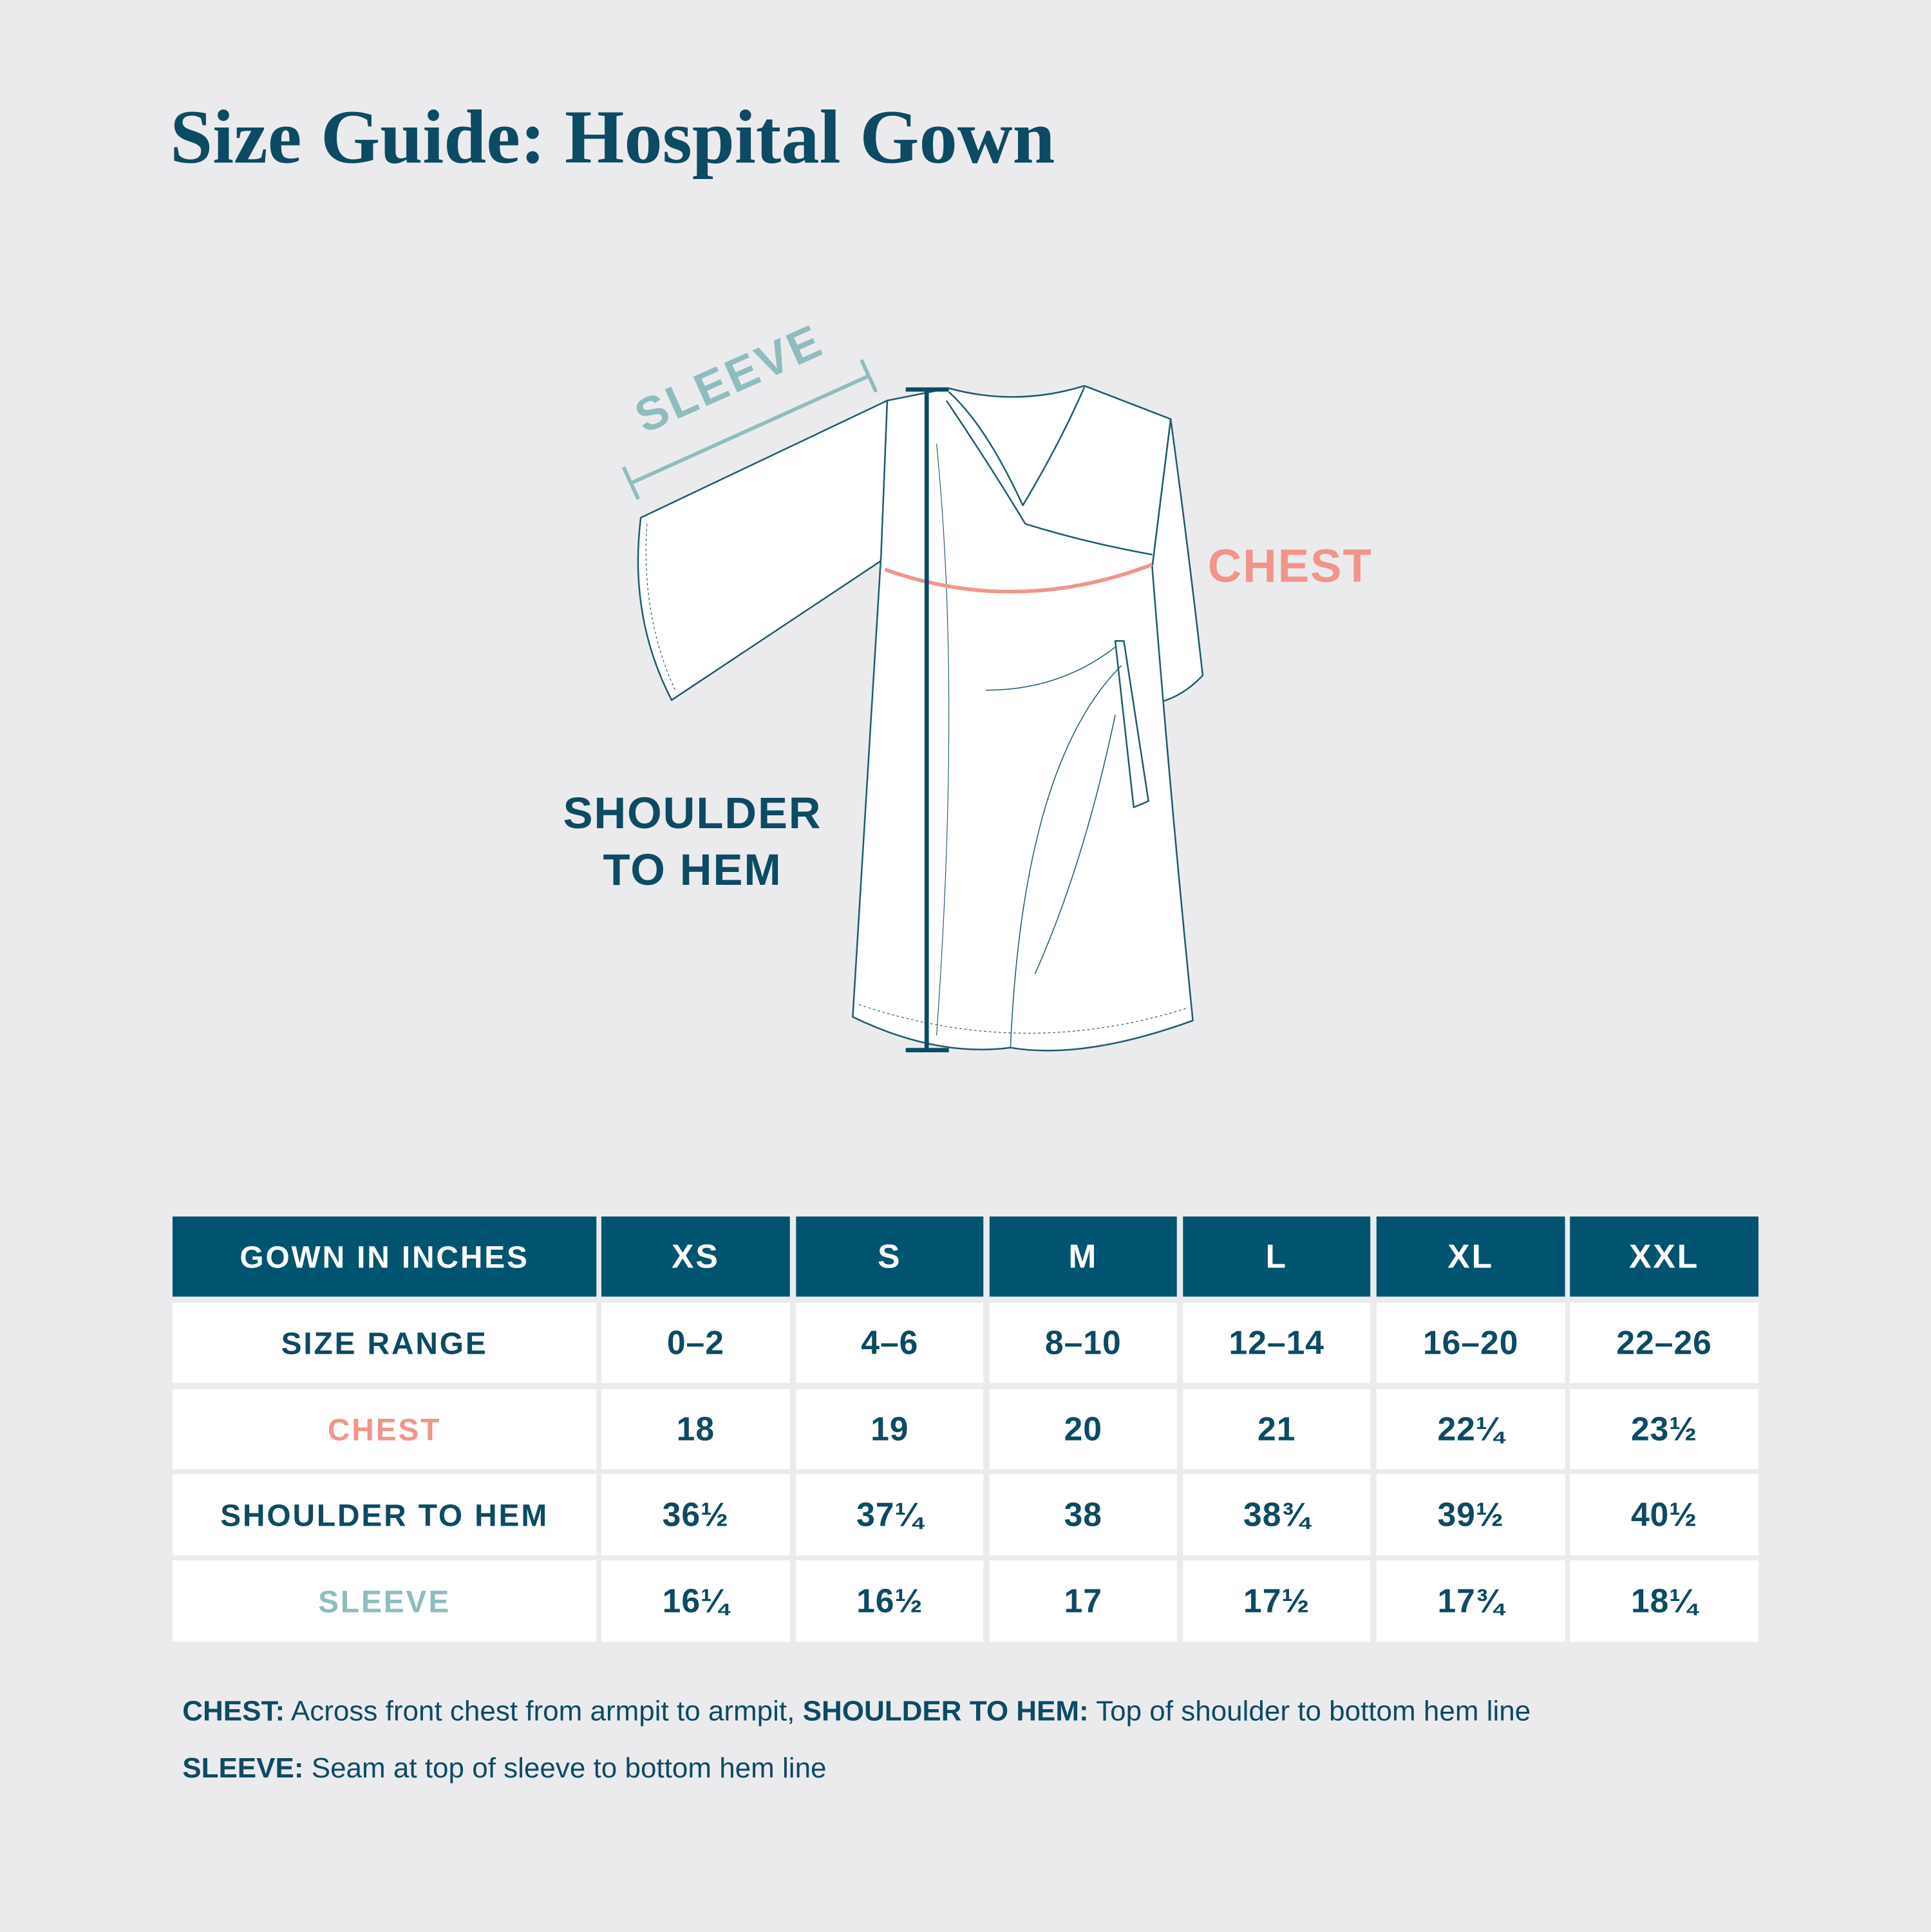  I want to click on cell-value: 17, so click(1083, 1601).